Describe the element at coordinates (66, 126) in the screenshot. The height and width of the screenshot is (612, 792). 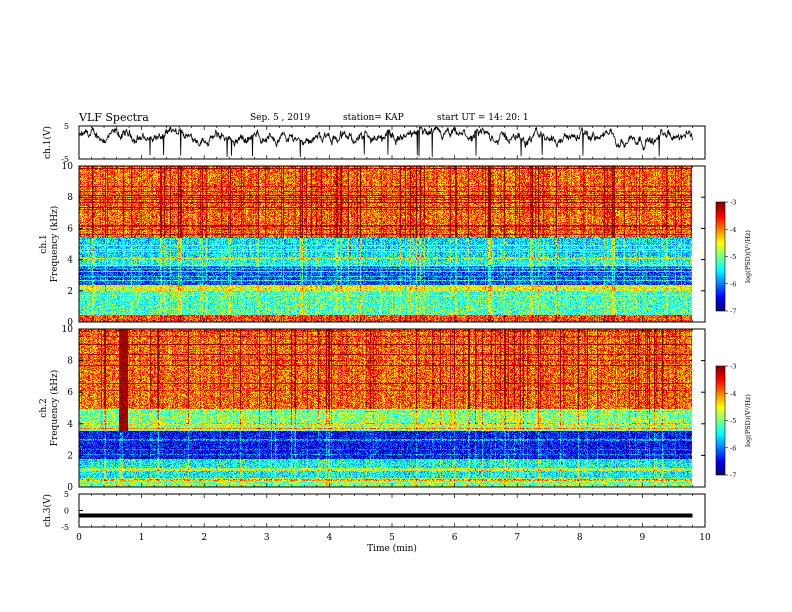
I see `ch1-ytick-label: 5` at that location.